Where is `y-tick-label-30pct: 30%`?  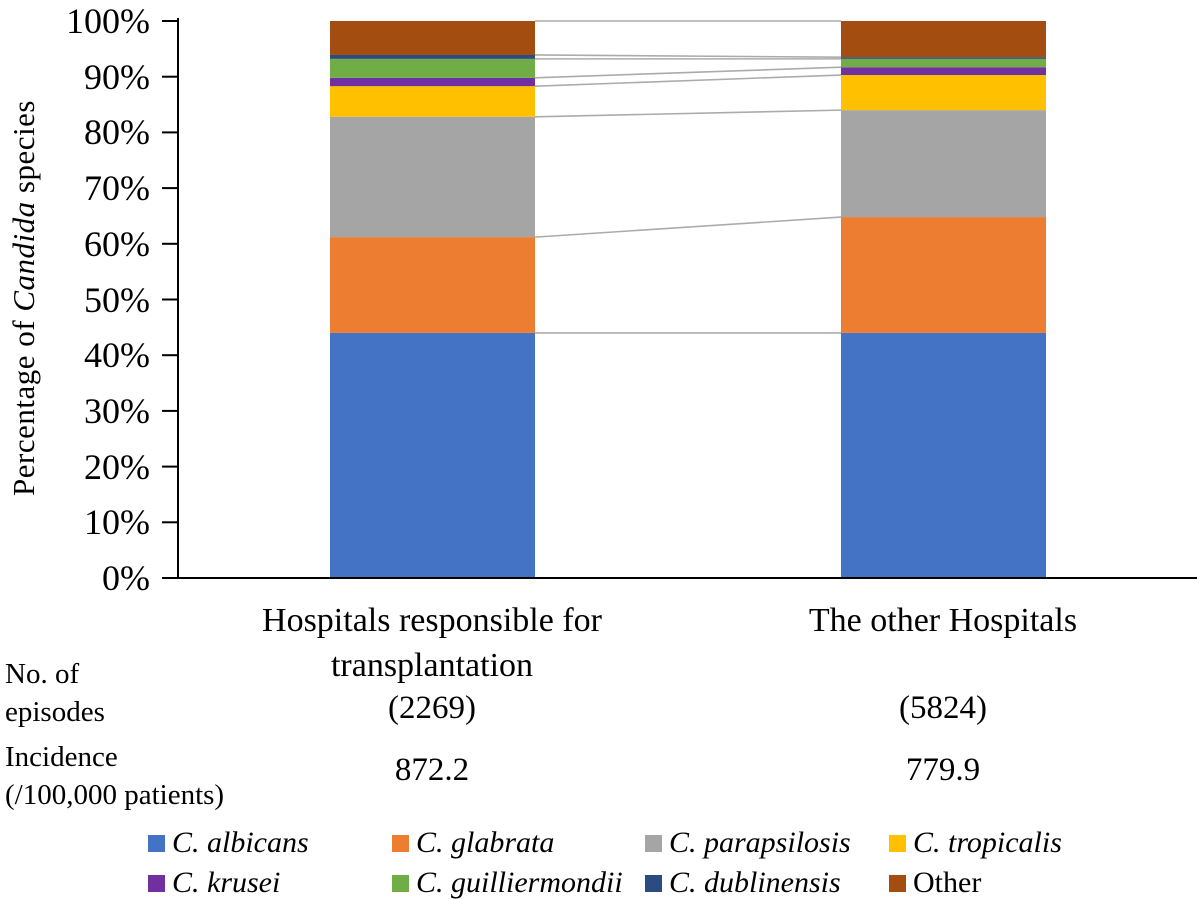
y-tick-label-30pct: 30% is located at coordinates (117, 410).